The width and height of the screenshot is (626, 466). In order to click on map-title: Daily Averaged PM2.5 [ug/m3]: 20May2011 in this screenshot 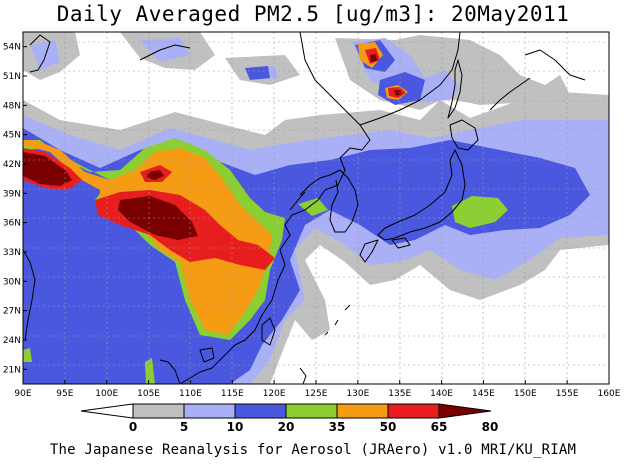, I will do `click(313, 14)`.